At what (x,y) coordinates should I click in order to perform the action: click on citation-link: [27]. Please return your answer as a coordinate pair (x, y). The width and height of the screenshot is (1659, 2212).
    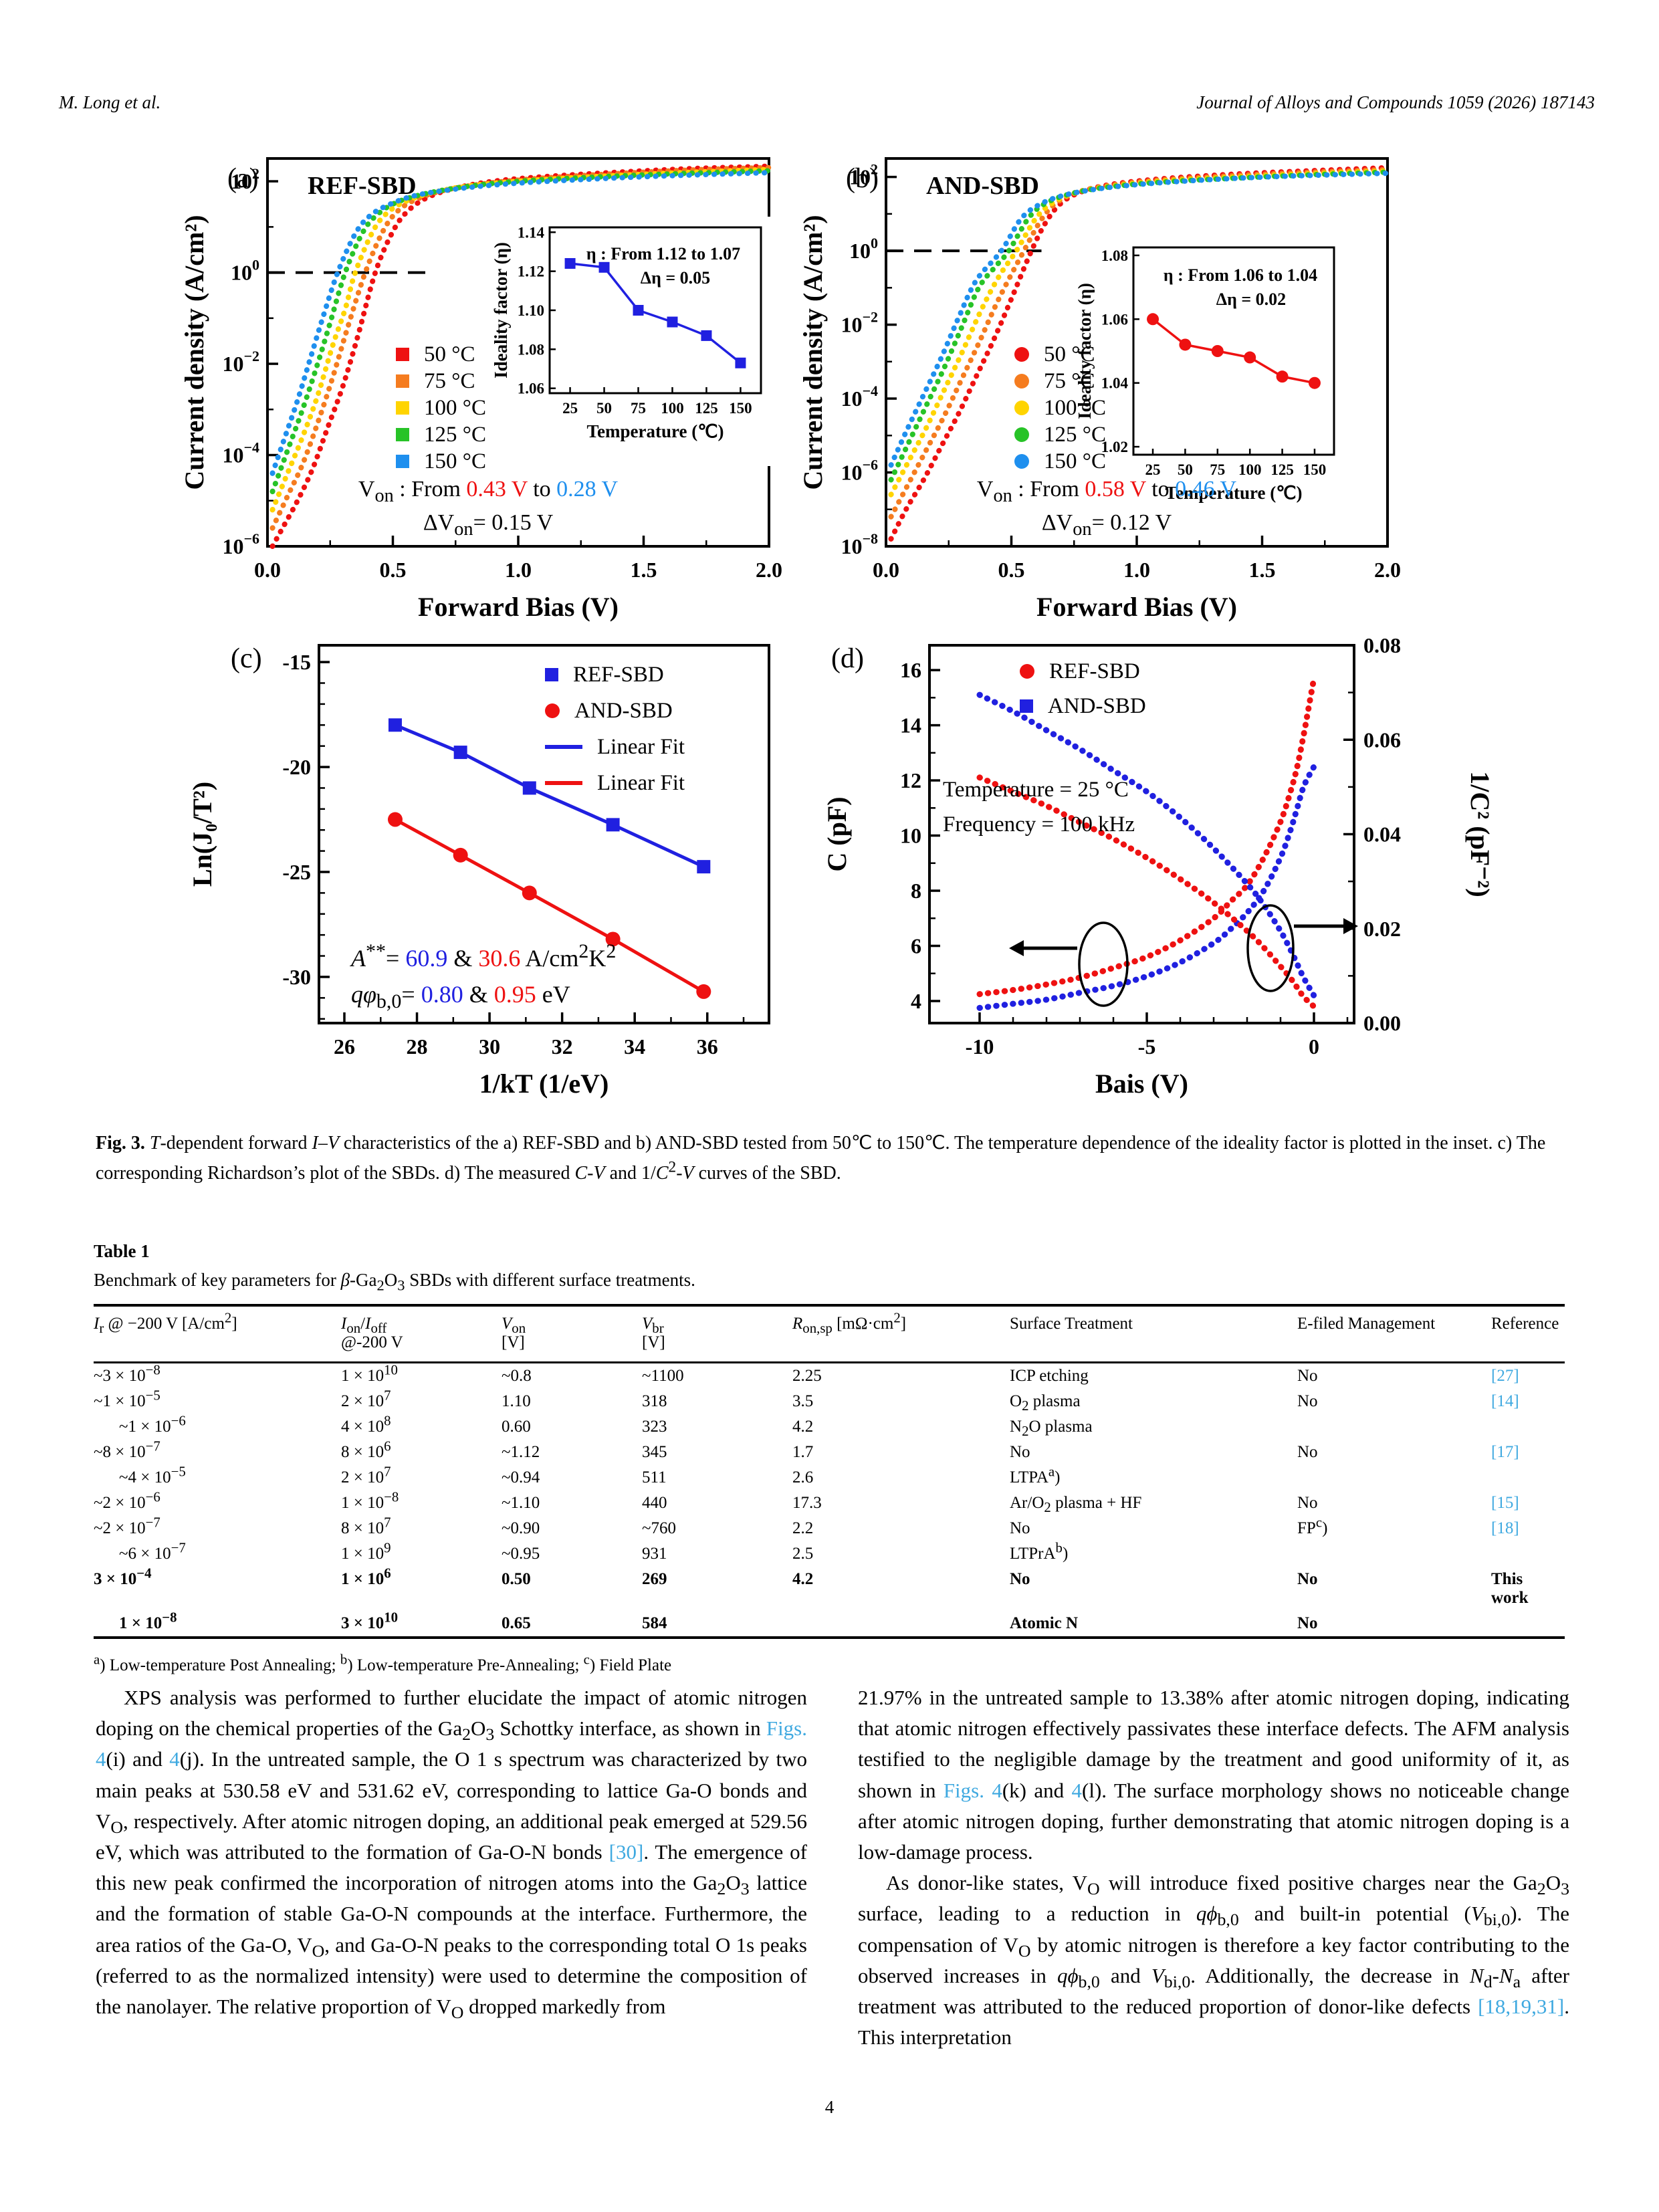
    Looking at the image, I should click on (1505, 1376).